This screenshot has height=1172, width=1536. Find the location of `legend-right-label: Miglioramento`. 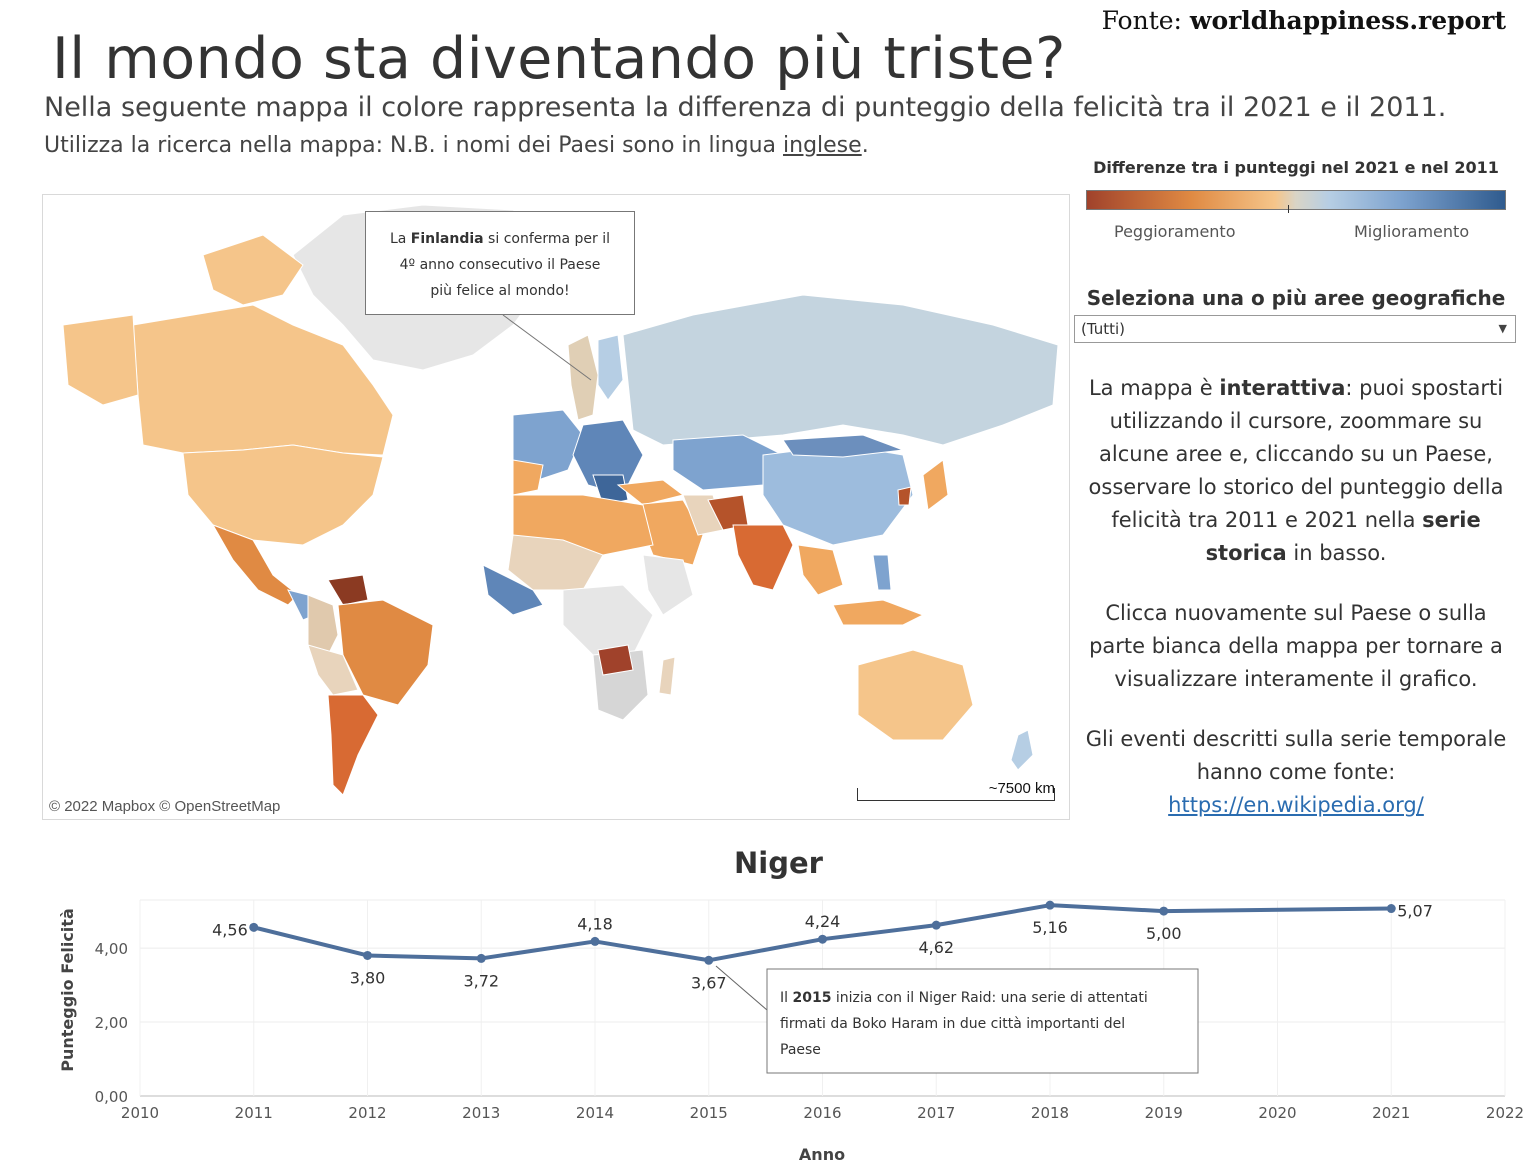

legend-right-label: Miglioramento is located at coordinates (1412, 231).